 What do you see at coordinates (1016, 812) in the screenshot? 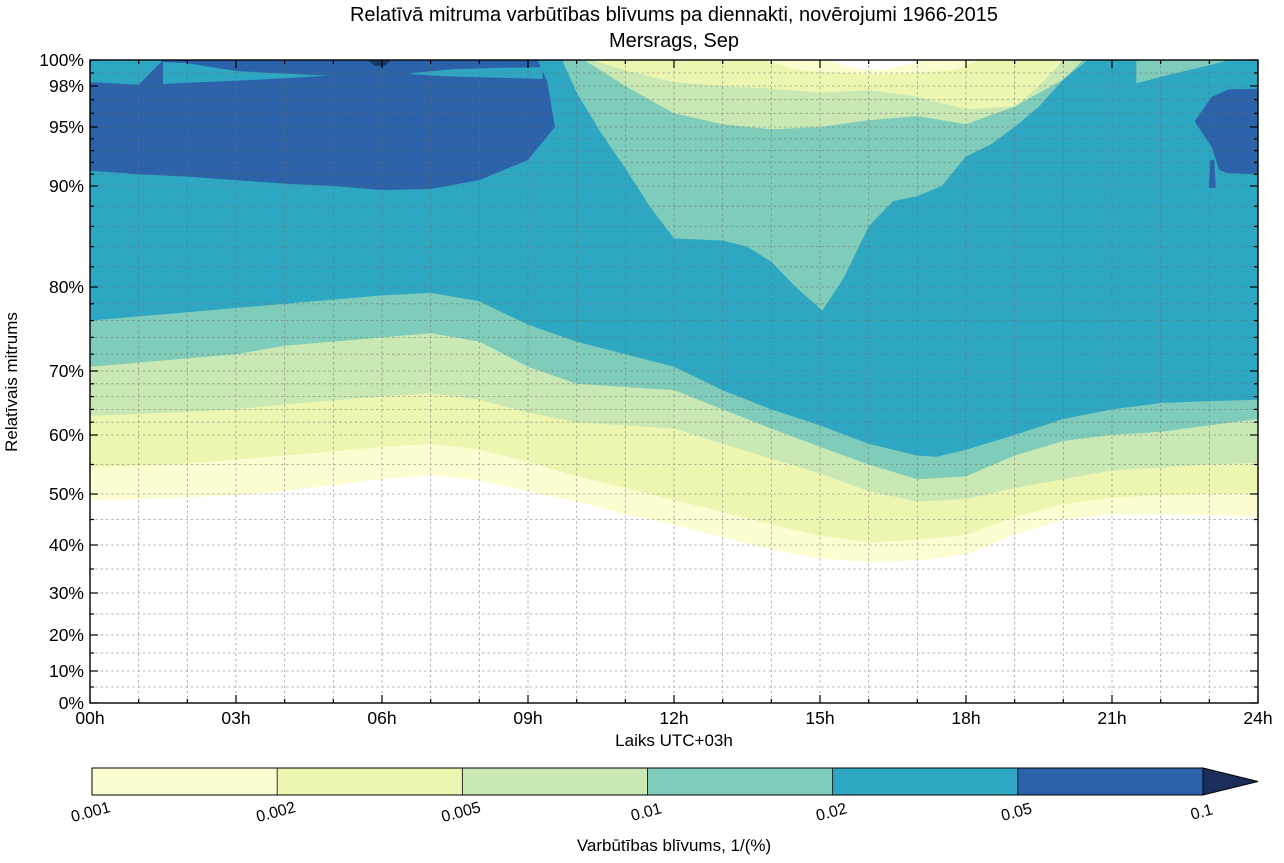
I see `colorbar-tick-label: 0.05` at bounding box center [1016, 812].